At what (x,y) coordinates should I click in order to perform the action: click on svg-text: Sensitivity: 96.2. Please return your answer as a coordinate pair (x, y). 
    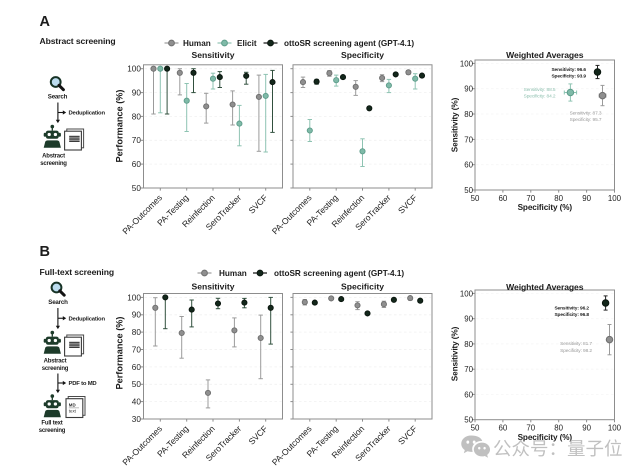
    Looking at the image, I should click on (571, 309).